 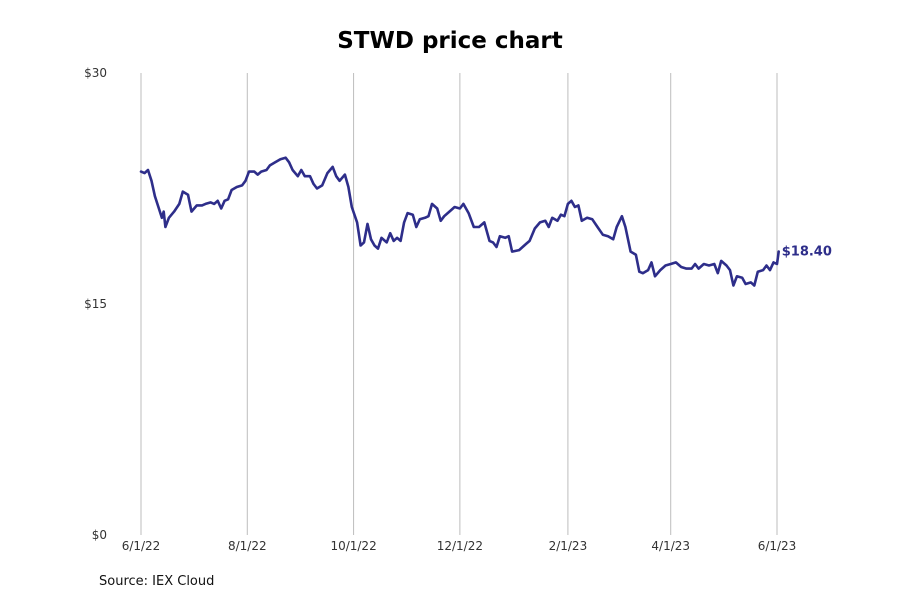 What do you see at coordinates (141, 546) in the screenshot?
I see `x-tick-label: 6/1/22` at bounding box center [141, 546].